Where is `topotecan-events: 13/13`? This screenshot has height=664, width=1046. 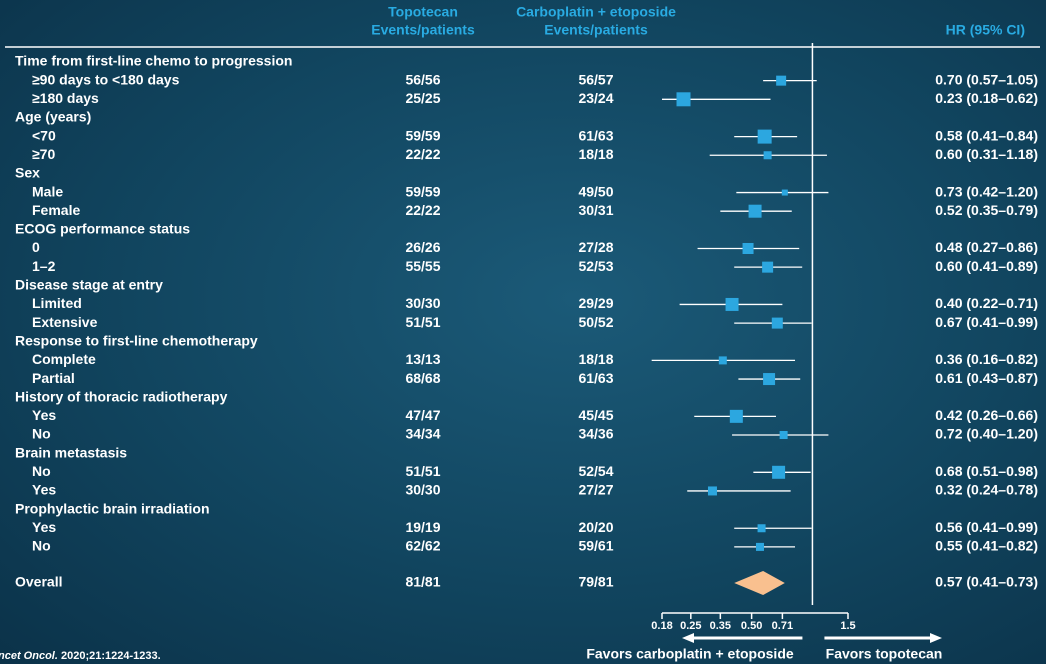
topotecan-events: 13/13 is located at coordinates (422, 359).